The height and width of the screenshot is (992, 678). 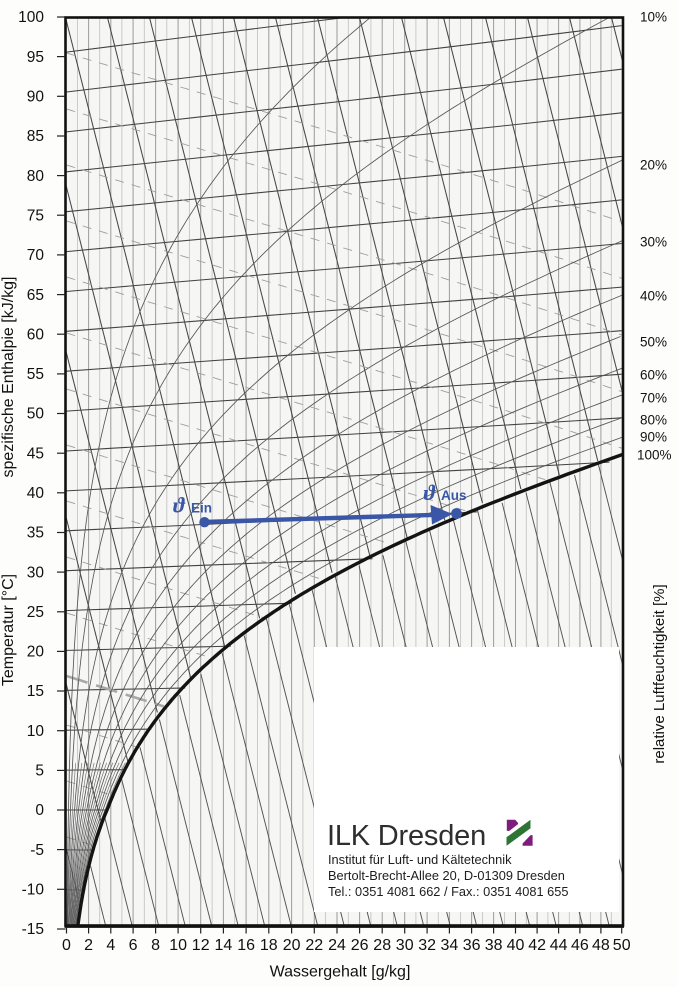 I want to click on svg-text: 36, so click(x=472, y=945).